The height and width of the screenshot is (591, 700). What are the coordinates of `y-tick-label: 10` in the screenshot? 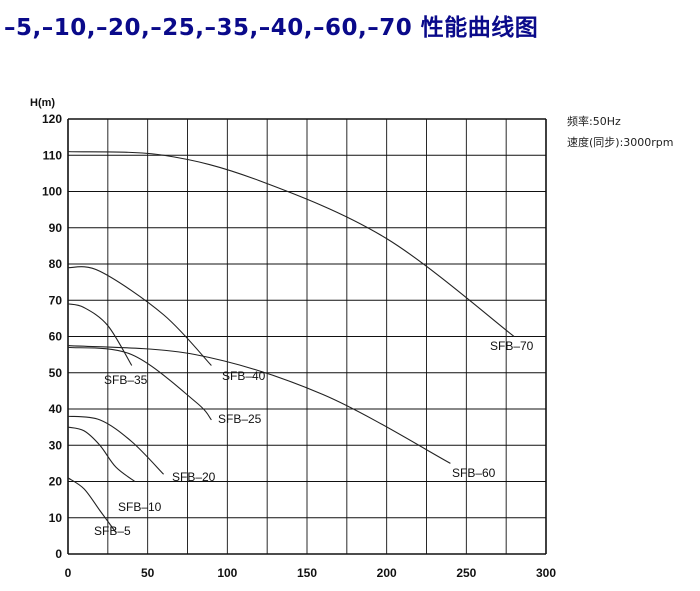 It's located at (56, 518).